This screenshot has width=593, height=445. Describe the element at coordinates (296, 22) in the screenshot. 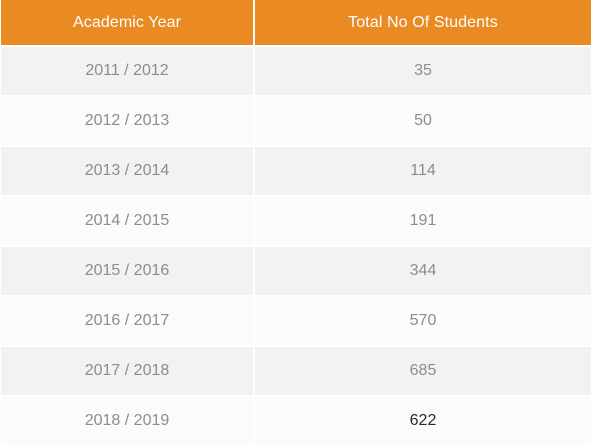

I see `table-header: Academic Year Total No Of Students` at that location.